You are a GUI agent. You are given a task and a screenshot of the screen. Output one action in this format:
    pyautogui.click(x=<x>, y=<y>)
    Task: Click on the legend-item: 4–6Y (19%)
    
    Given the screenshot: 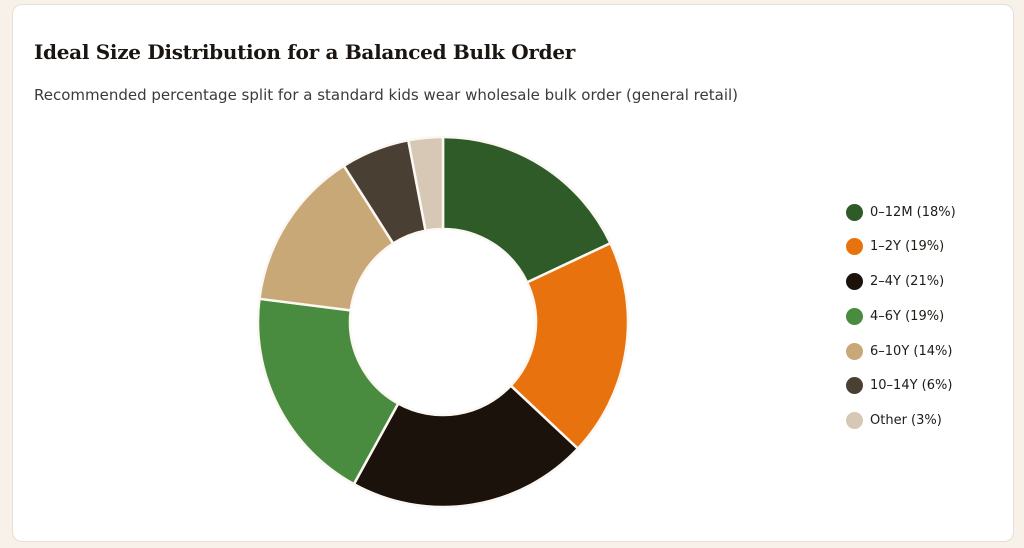 What is the action you would take?
    pyautogui.click(x=901, y=316)
    